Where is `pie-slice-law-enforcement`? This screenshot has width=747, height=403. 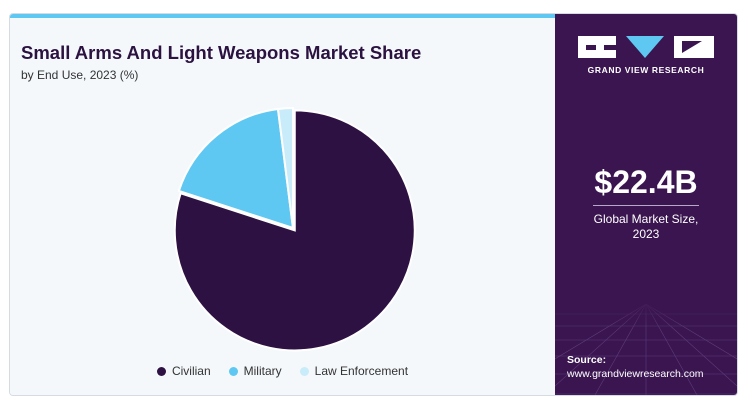
pie-slice-law-enforcement is located at coordinates (285, 167).